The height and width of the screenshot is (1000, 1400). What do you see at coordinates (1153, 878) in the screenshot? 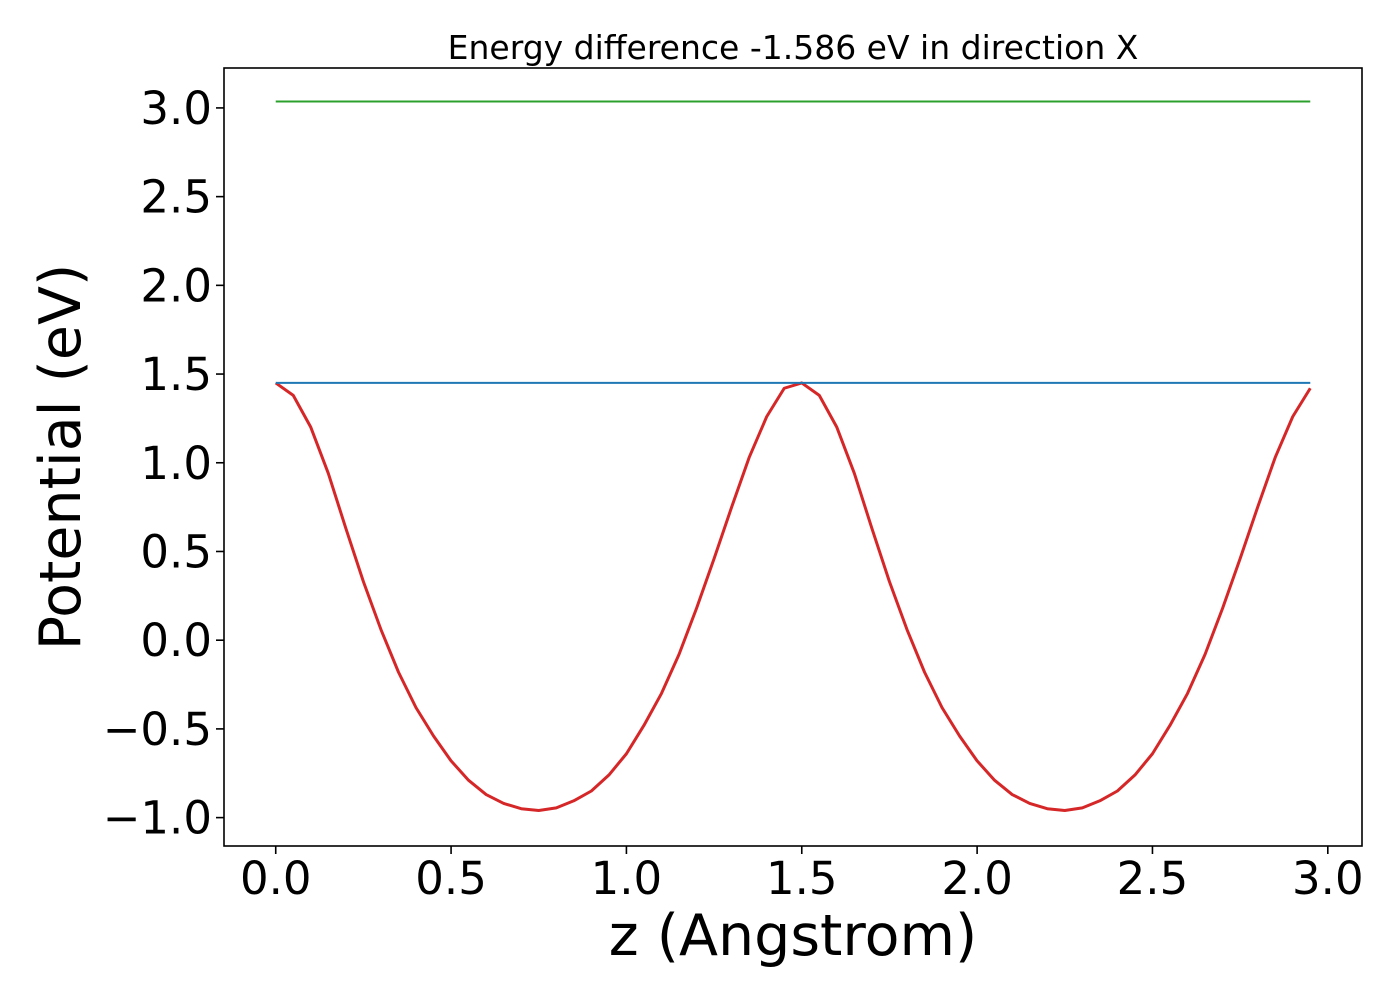
I see `x-tick-label: 2.5` at bounding box center [1153, 878].